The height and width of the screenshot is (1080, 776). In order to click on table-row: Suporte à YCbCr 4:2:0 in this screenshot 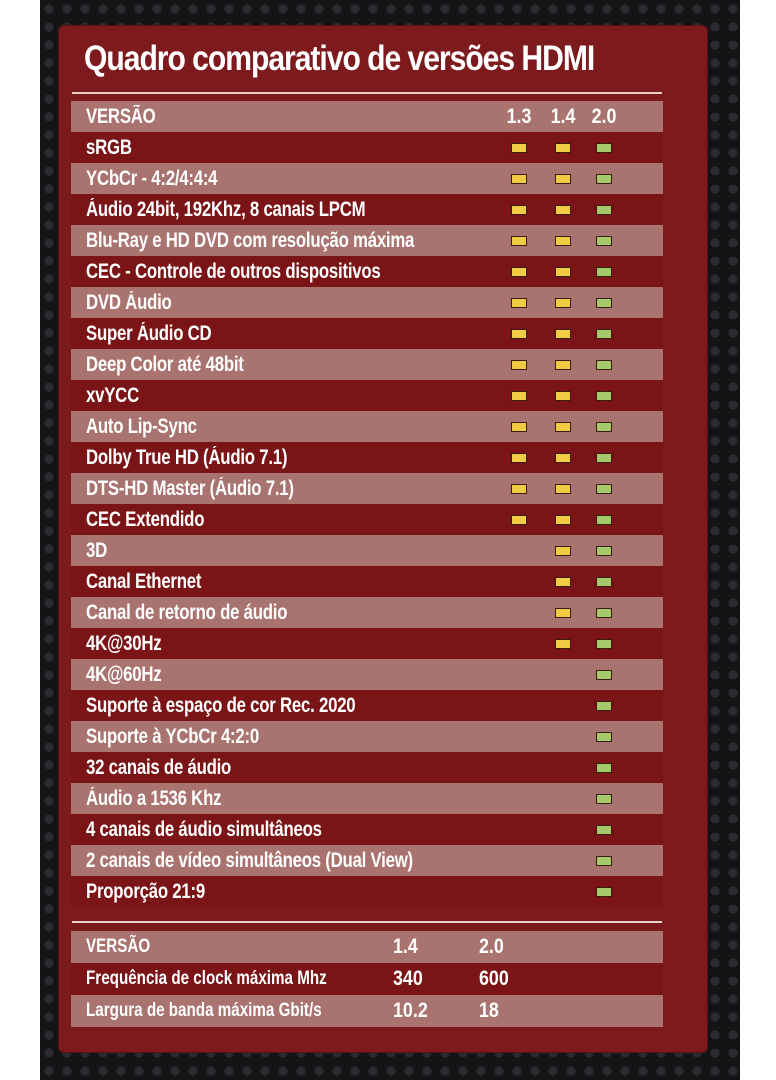, I will do `click(367, 736)`.